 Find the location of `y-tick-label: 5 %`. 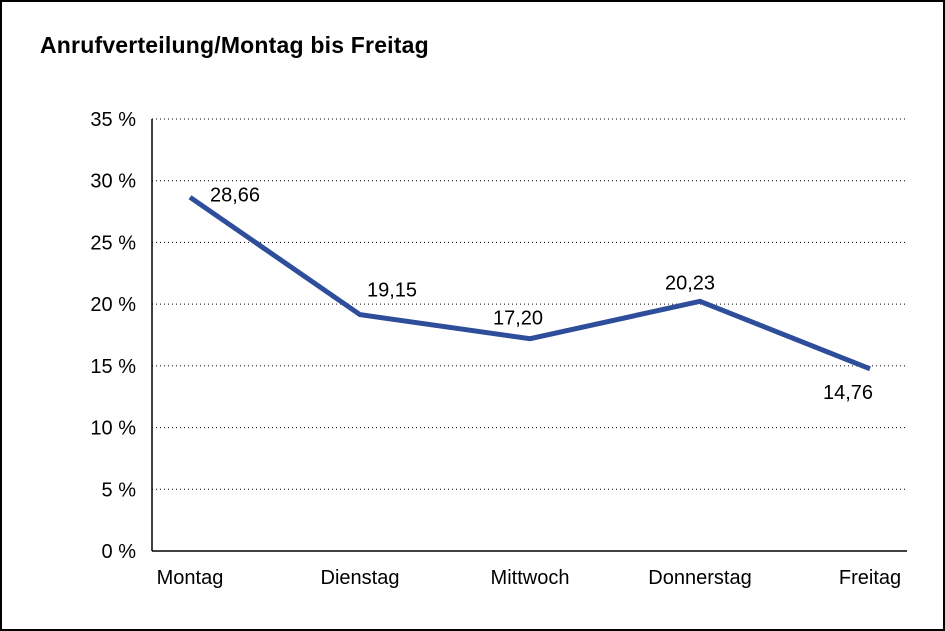

y-tick-label: 5 % is located at coordinates (119, 490).